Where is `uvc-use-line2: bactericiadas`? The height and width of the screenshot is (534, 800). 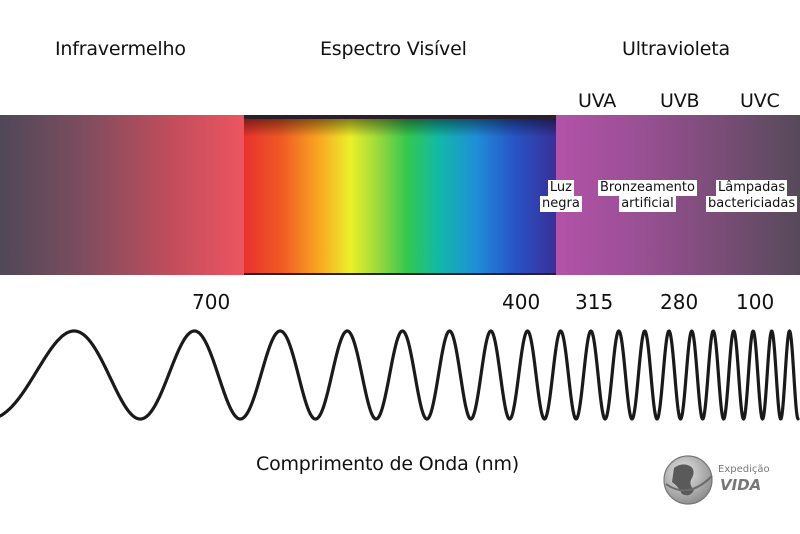
uvc-use-line2: bactericiadas is located at coordinates (752, 204).